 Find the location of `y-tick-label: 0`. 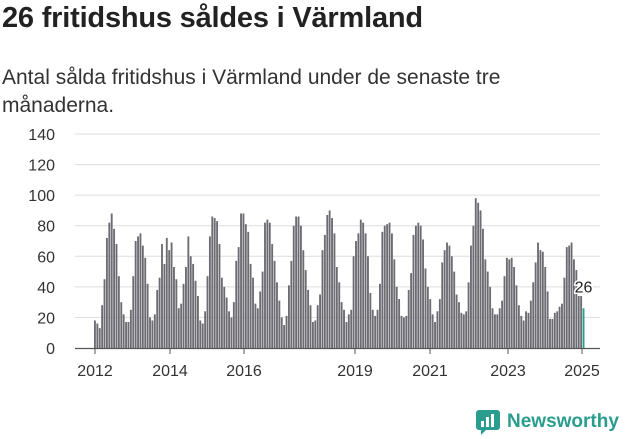

y-tick-label: 0 is located at coordinates (50, 349).